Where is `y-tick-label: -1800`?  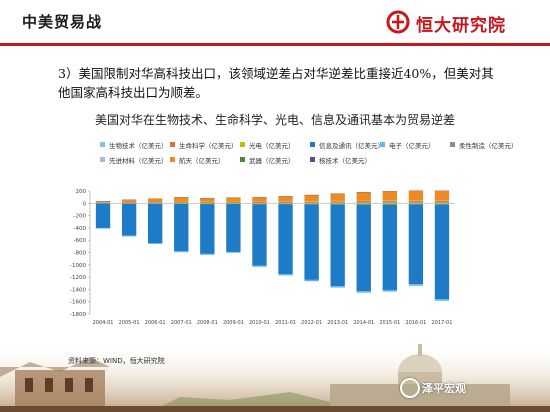 y-tick-label: -1800 is located at coordinates (78, 315).